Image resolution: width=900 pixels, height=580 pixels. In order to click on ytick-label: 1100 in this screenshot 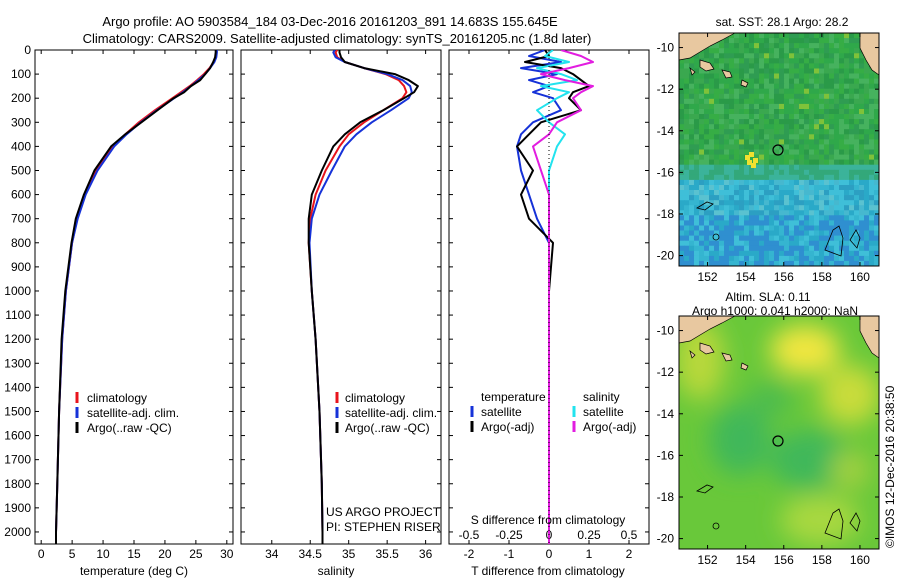, I will do `click(18, 315)`.